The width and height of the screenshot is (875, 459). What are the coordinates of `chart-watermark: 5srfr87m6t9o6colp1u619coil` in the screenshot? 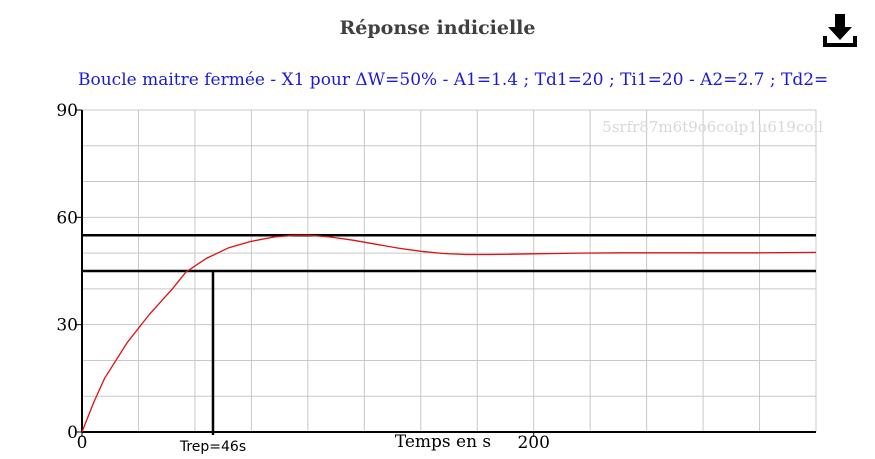 It's located at (712, 127).